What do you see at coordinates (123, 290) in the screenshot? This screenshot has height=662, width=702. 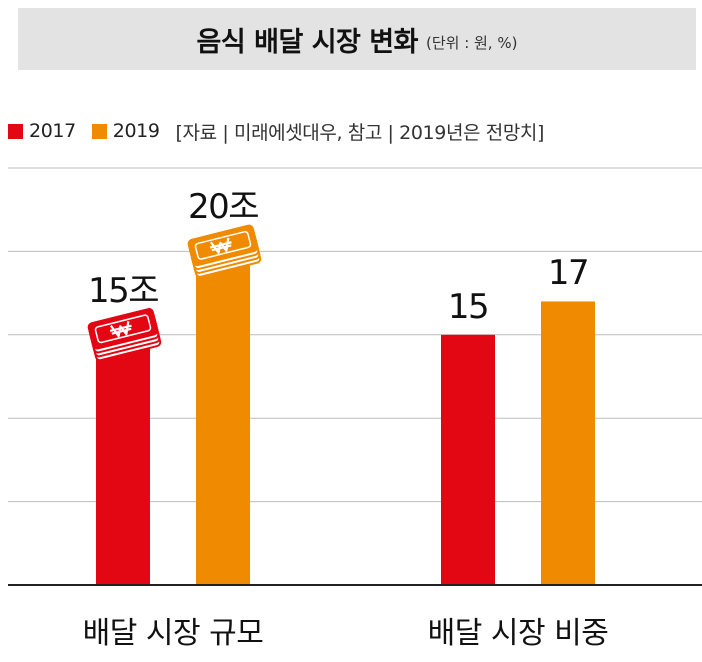 I see `data-label-2017-0: 15조` at bounding box center [123, 290].